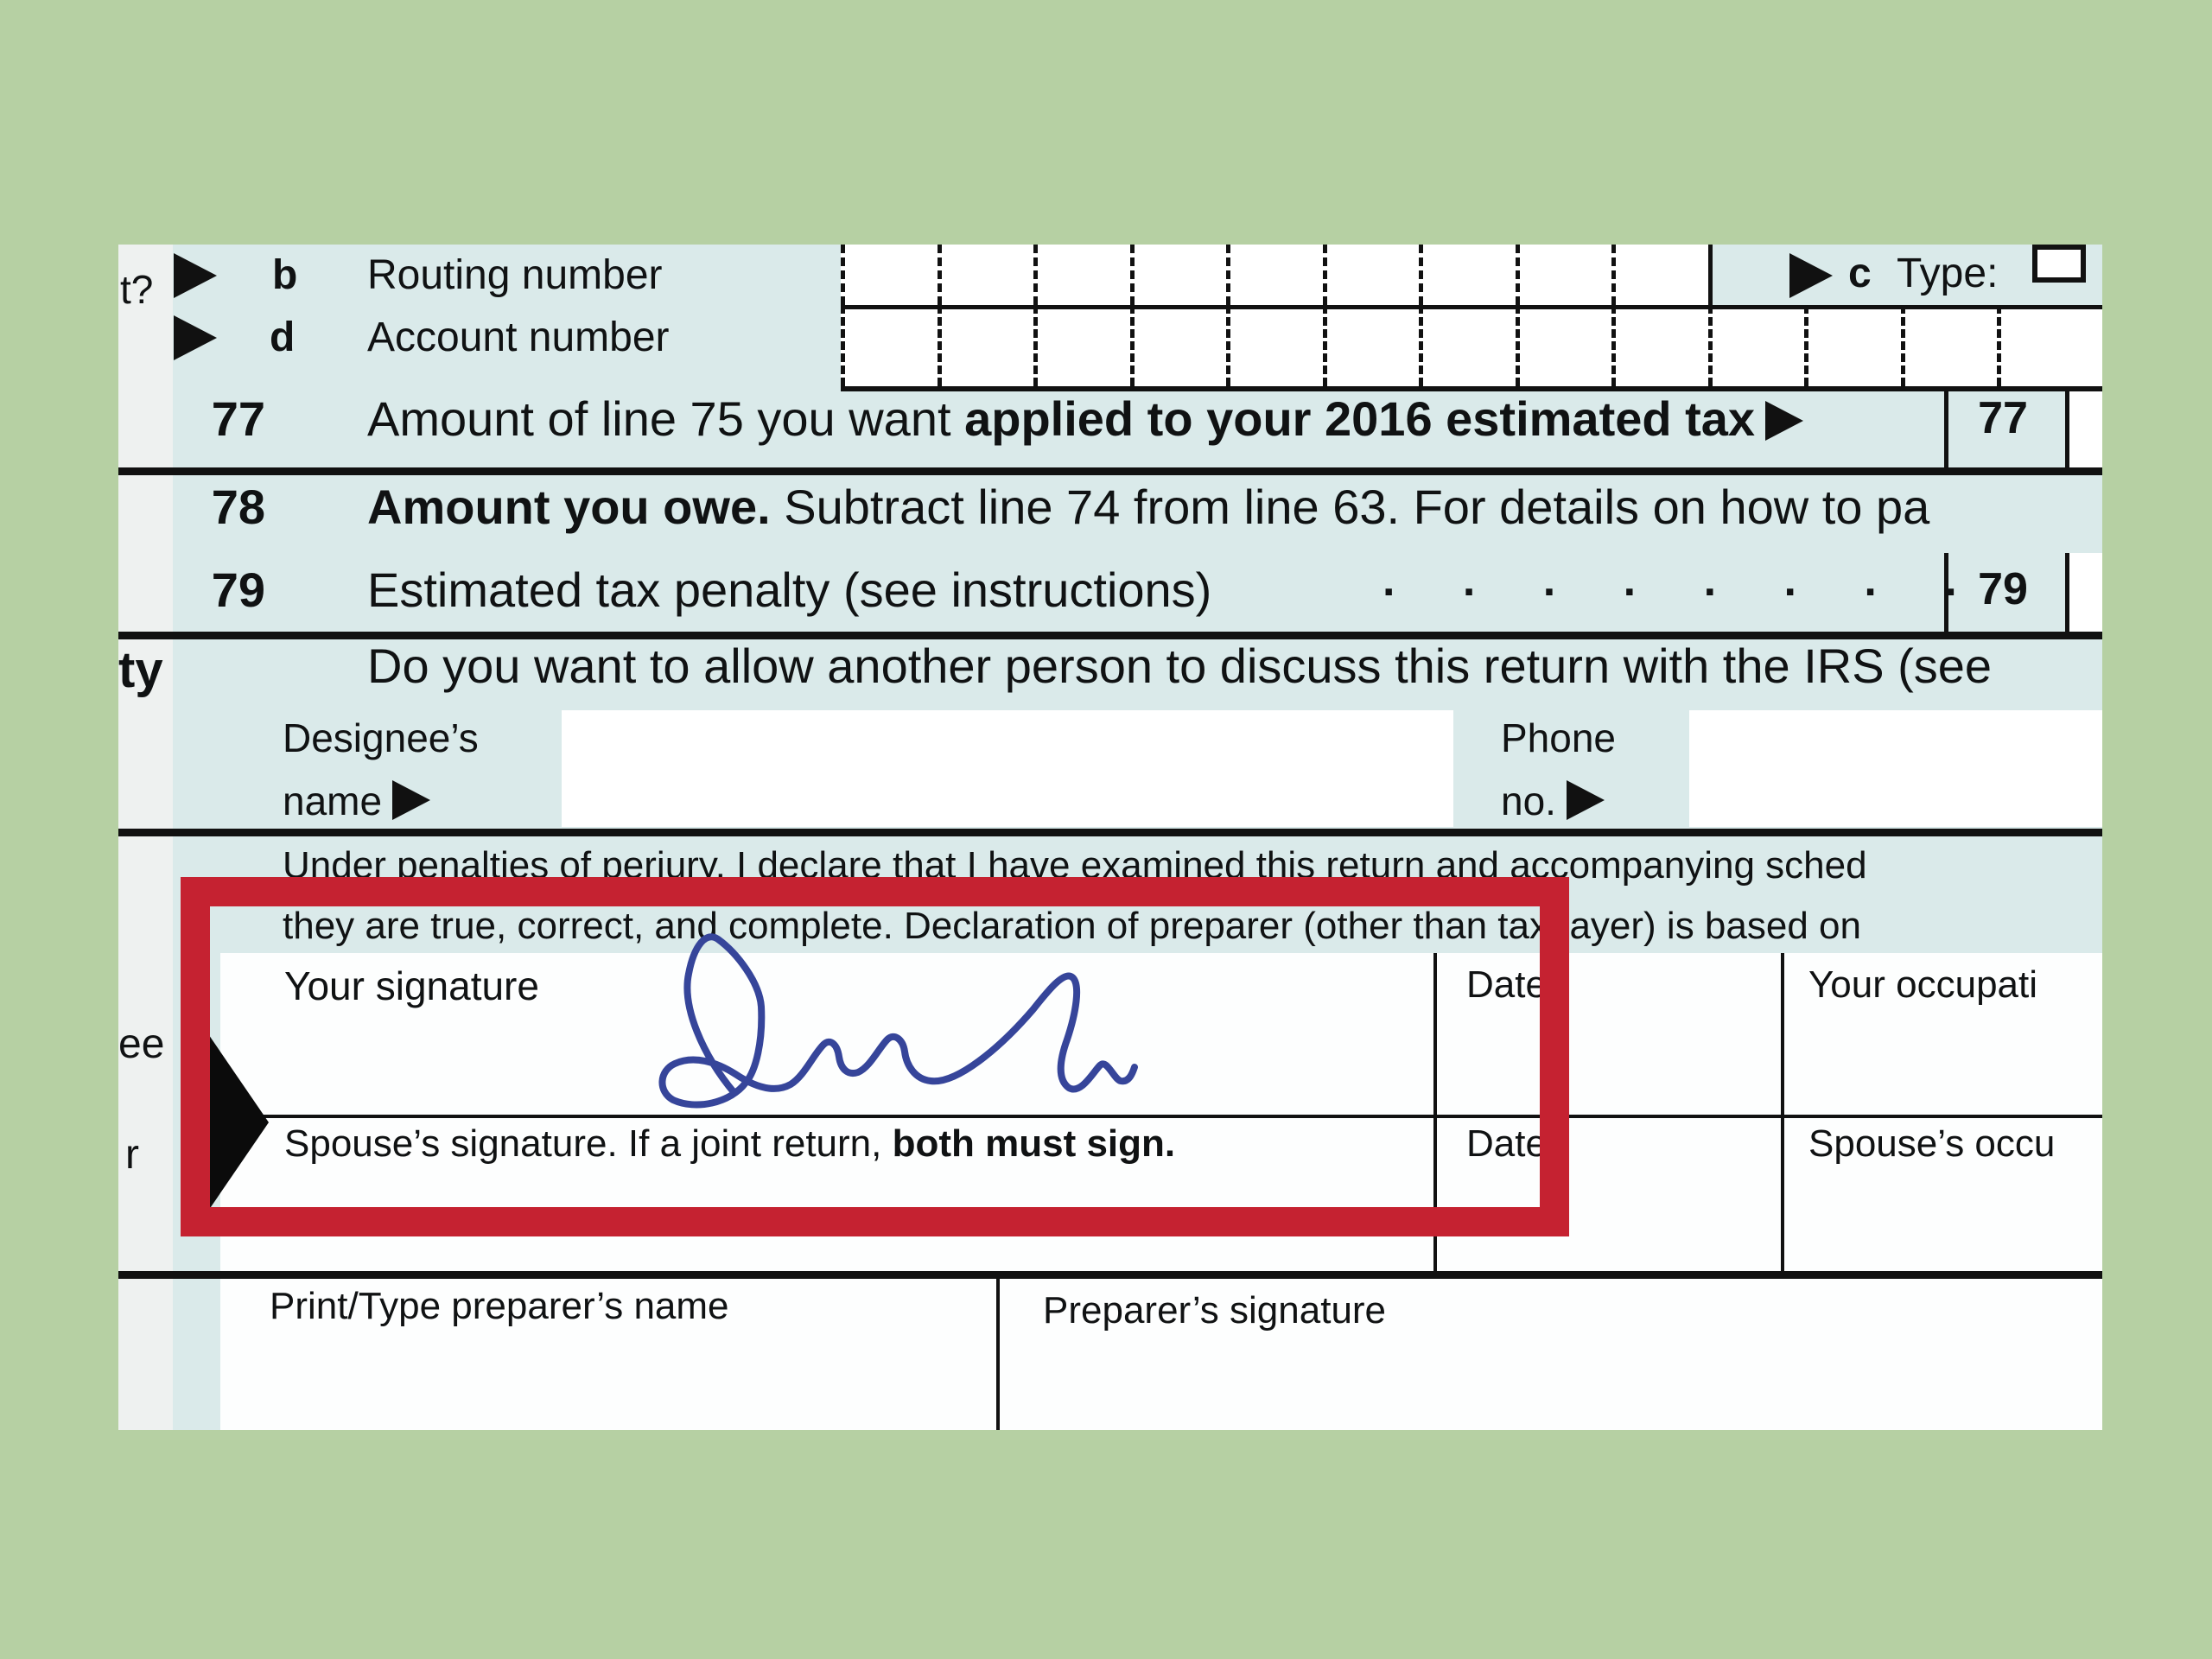 Image resolution: width=2212 pixels, height=1659 pixels. I want to click on your-occupation-label: Your occupati, so click(1923, 984).